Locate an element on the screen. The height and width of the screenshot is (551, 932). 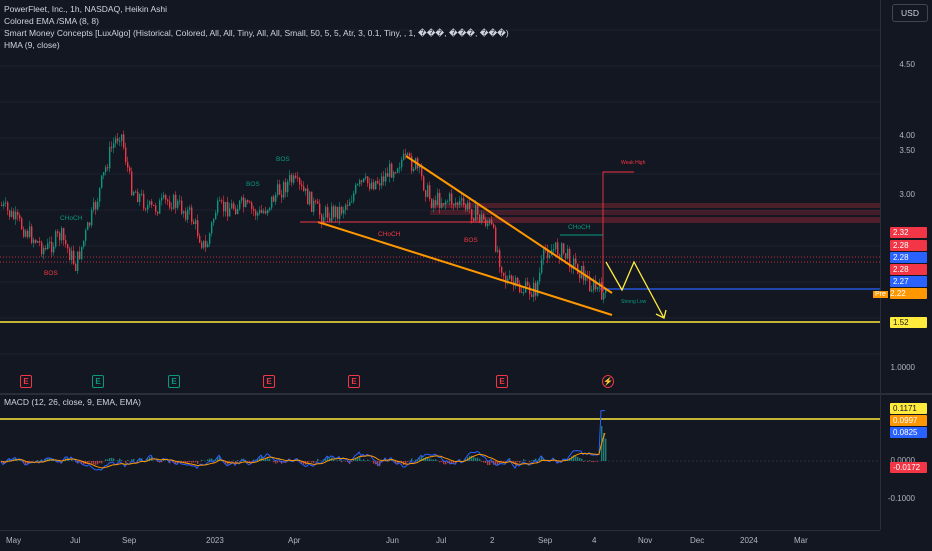
time-tick: Sep is located at coordinates (545, 540).